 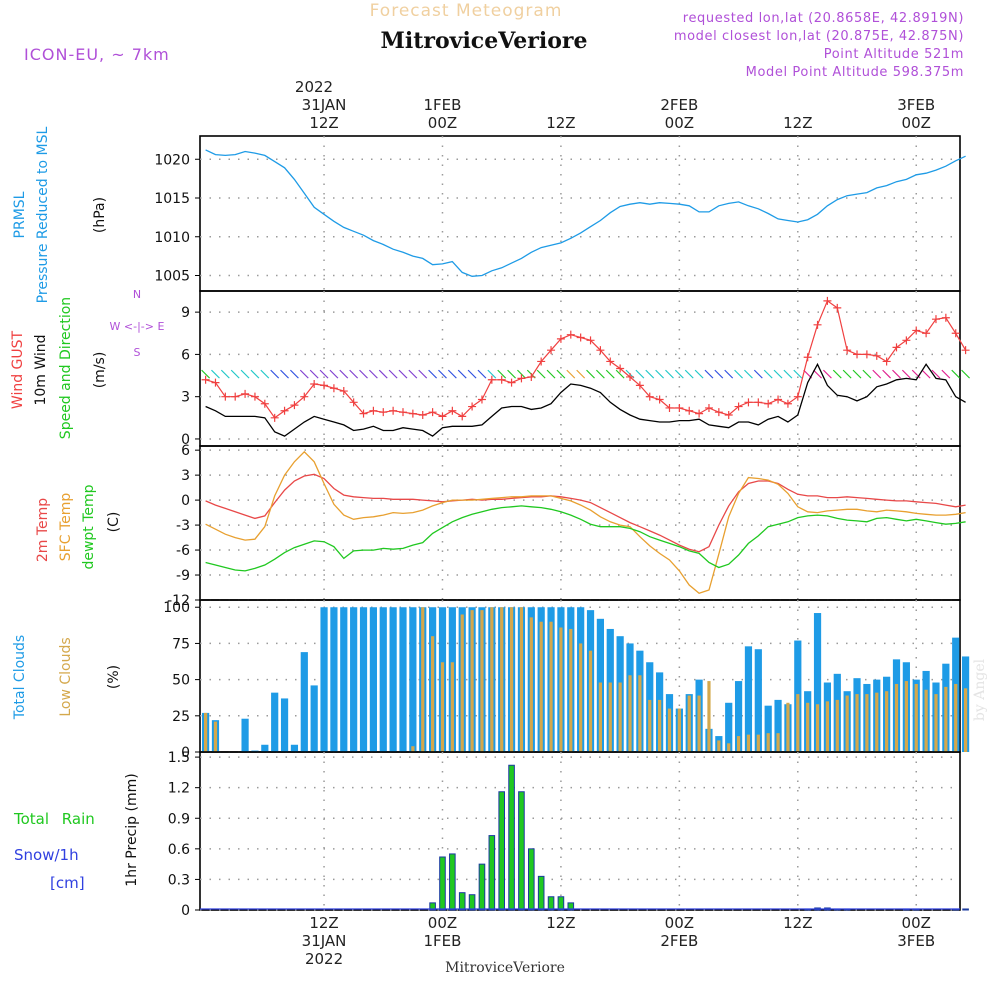 What do you see at coordinates (823, 18) in the screenshot?
I see `requested-coords: requested lon,lat (20.8658E, 42.8919N)` at bounding box center [823, 18].